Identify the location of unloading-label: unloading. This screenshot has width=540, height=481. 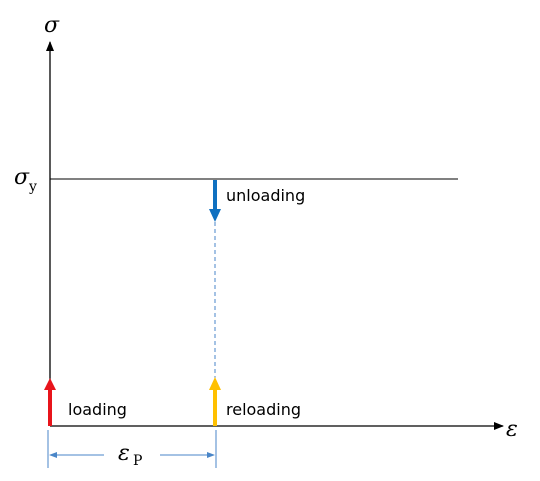
(265, 195).